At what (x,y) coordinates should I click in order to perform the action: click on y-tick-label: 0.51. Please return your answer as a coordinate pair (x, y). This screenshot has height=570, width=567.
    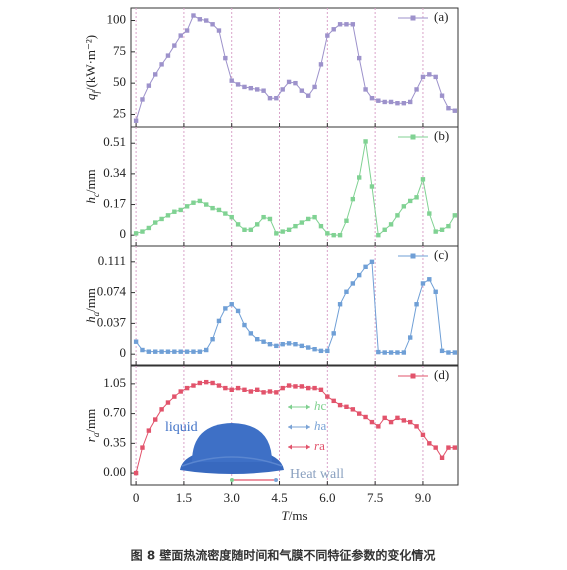
    Looking at the image, I should click on (114, 141).